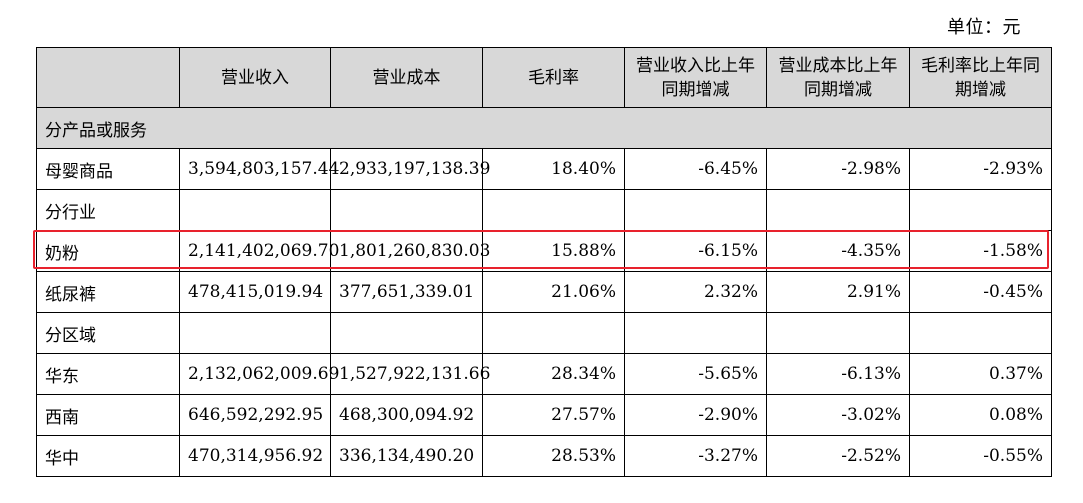 The image size is (1083, 503). I want to click on header-cell-revenue: 营业收入, so click(255, 77).